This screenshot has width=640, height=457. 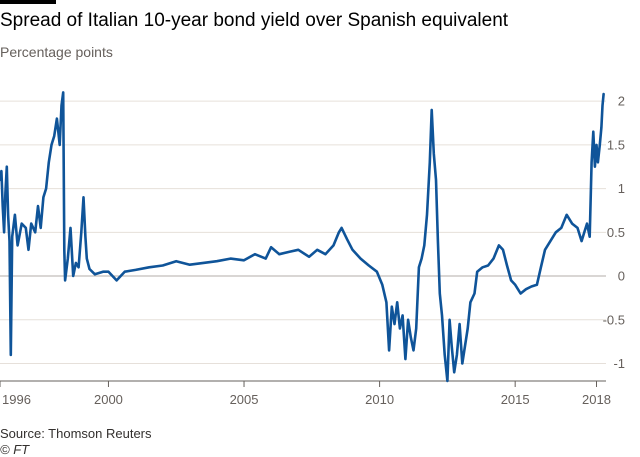 What do you see at coordinates (621, 276) in the screenshot?
I see `y-tick-label: 0` at bounding box center [621, 276].